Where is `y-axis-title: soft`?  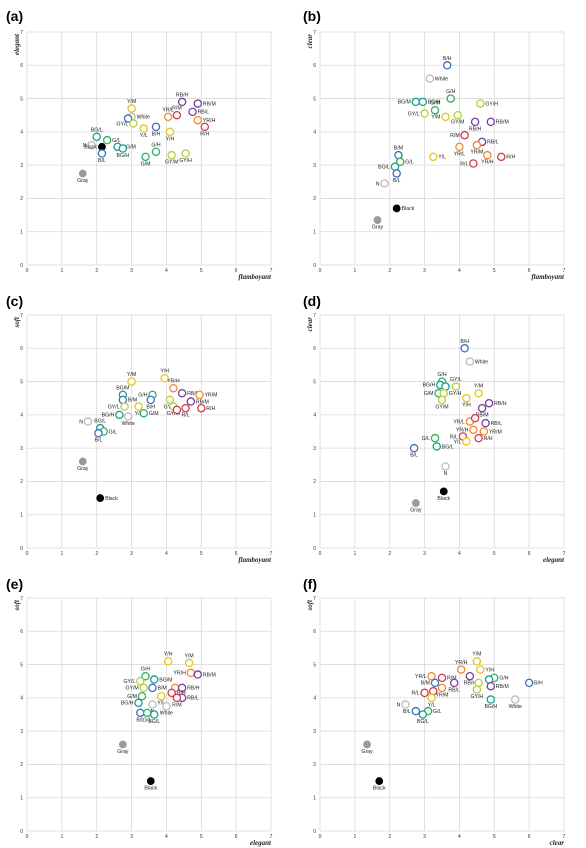
y-axis-title: soft is located at coordinates (17, 322).